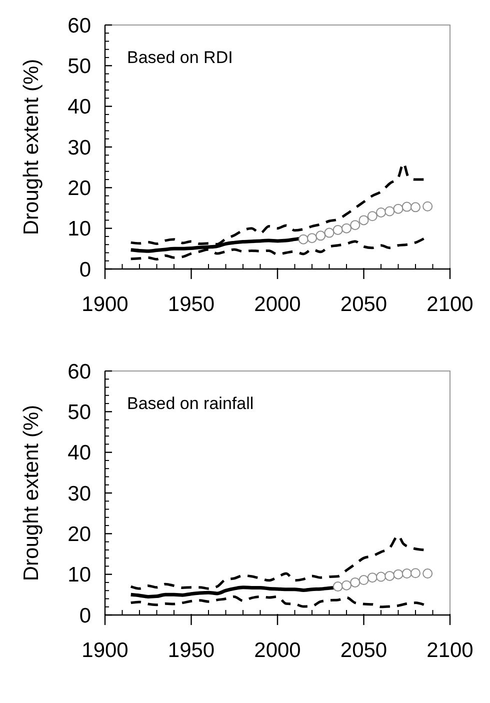 The height and width of the screenshot is (703, 490). What do you see at coordinates (190, 403) in the screenshot?
I see `annotation: Based on rainfall` at bounding box center [190, 403].